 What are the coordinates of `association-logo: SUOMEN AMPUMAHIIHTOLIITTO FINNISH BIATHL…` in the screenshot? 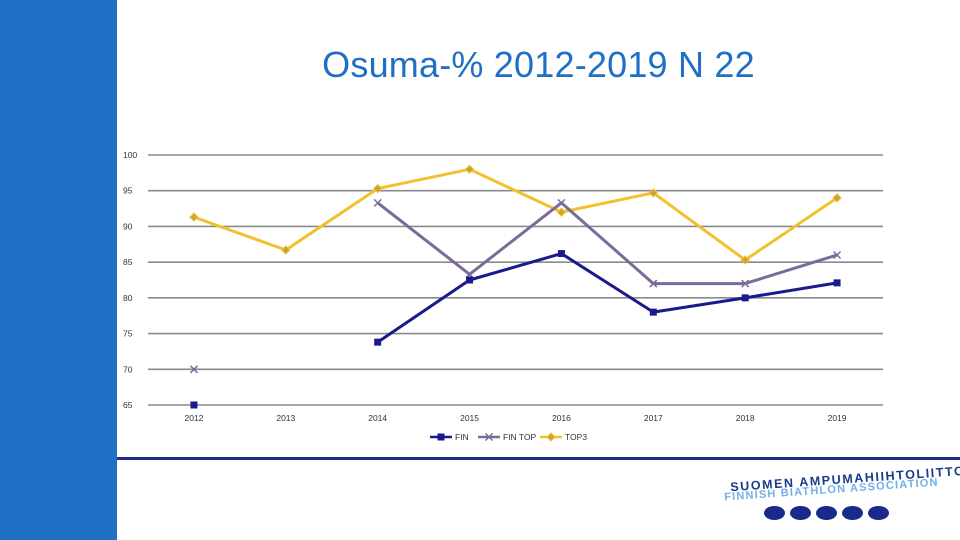 It's located at (839, 495).